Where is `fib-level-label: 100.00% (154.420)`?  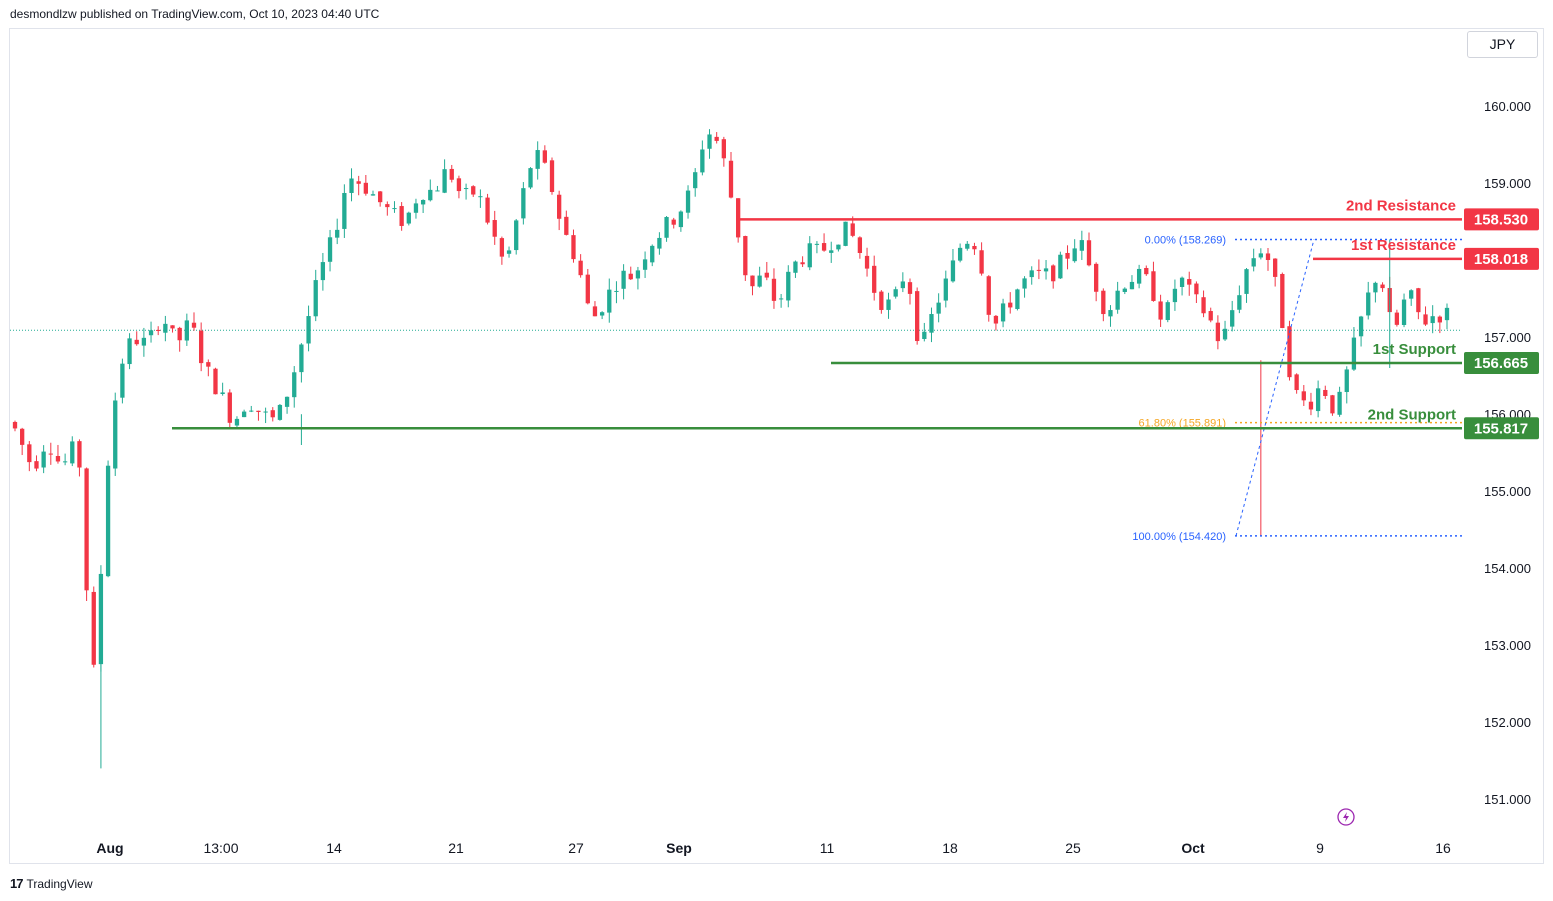 fib-level-label: 100.00% (154.420) is located at coordinates (1179, 537).